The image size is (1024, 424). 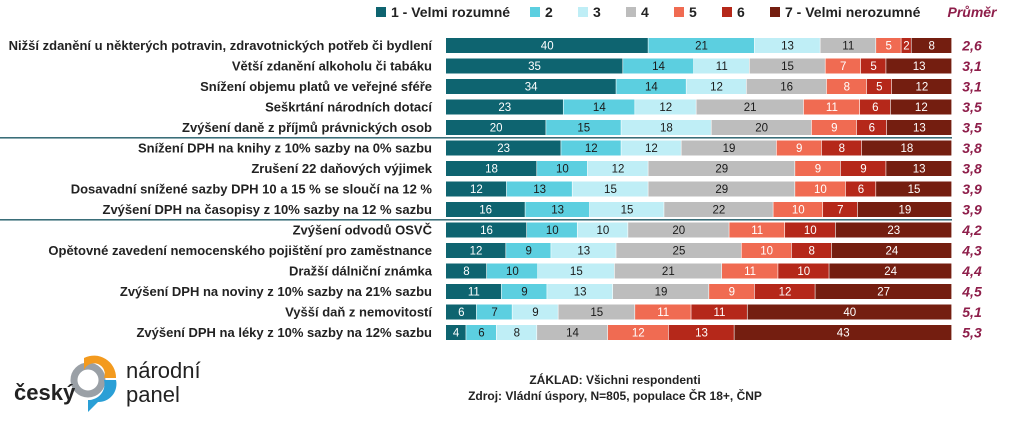 What do you see at coordinates (890, 272) in the screenshot?
I see `data-label: 24` at bounding box center [890, 272].